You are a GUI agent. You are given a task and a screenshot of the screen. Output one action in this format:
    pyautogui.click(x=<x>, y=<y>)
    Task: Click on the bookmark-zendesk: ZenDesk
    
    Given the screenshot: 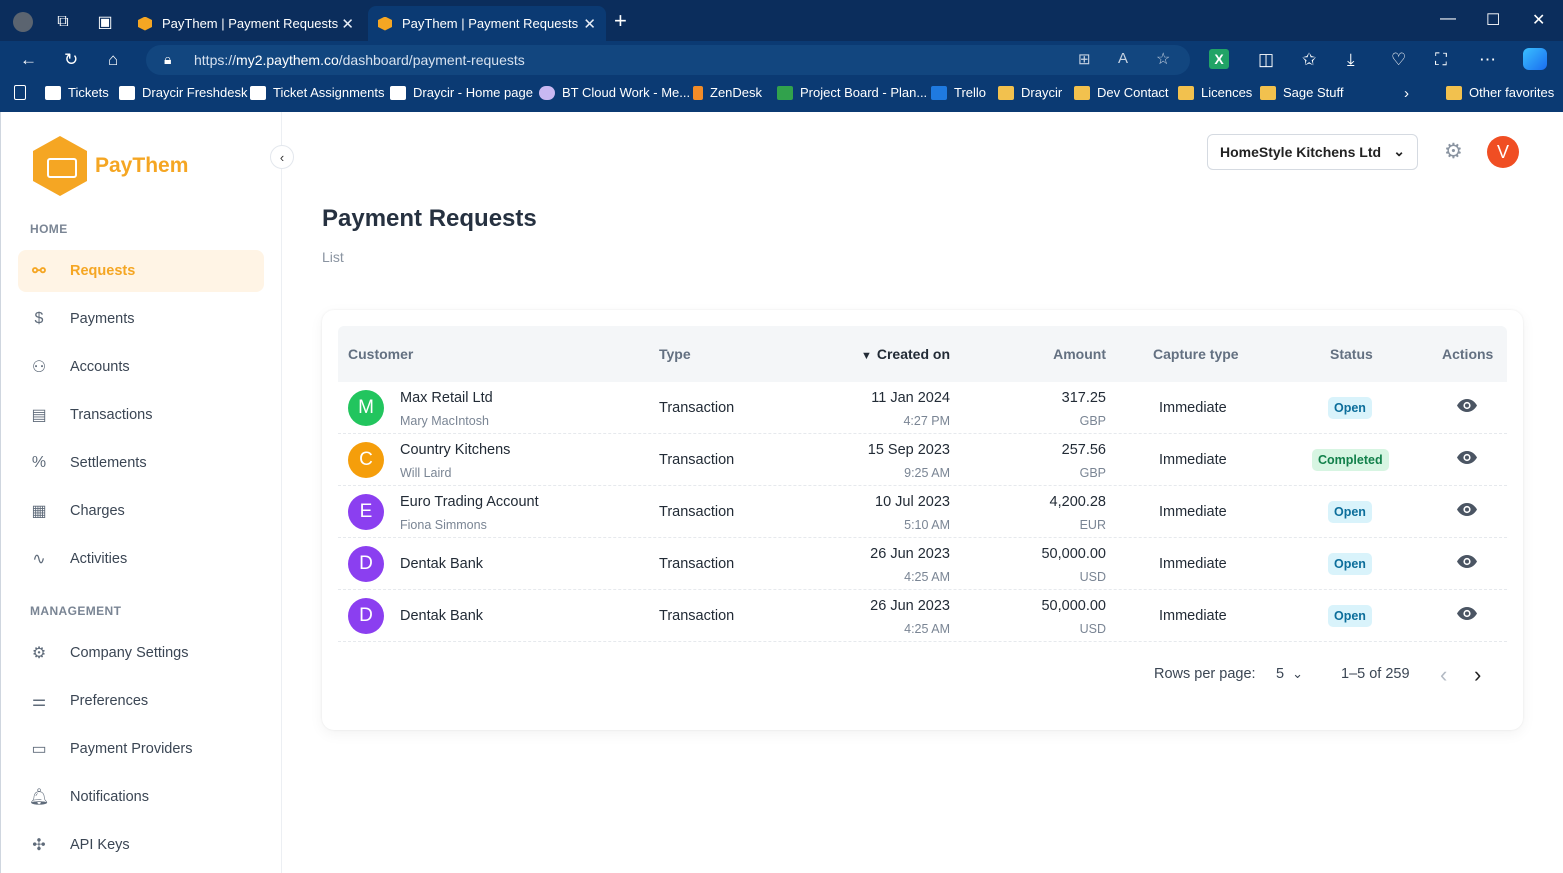 What is the action you would take?
    pyautogui.click(x=727, y=92)
    